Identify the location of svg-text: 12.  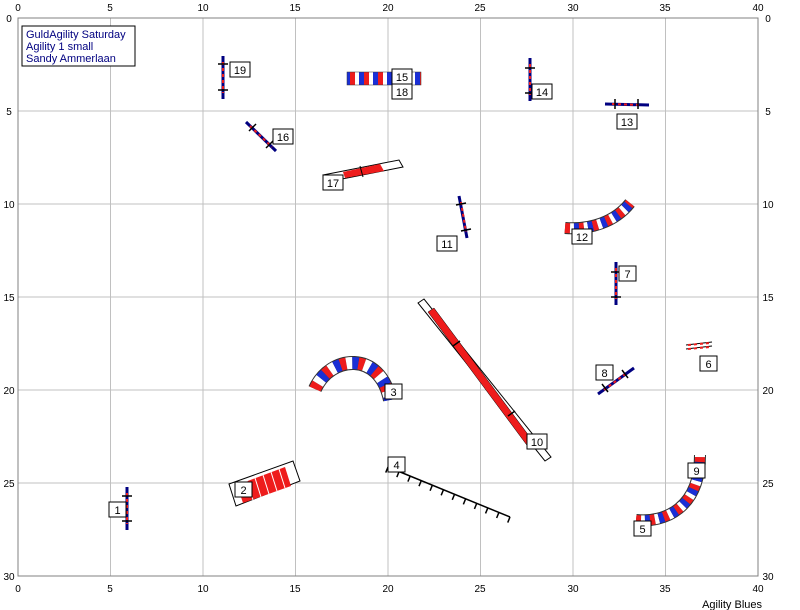
(582, 238).